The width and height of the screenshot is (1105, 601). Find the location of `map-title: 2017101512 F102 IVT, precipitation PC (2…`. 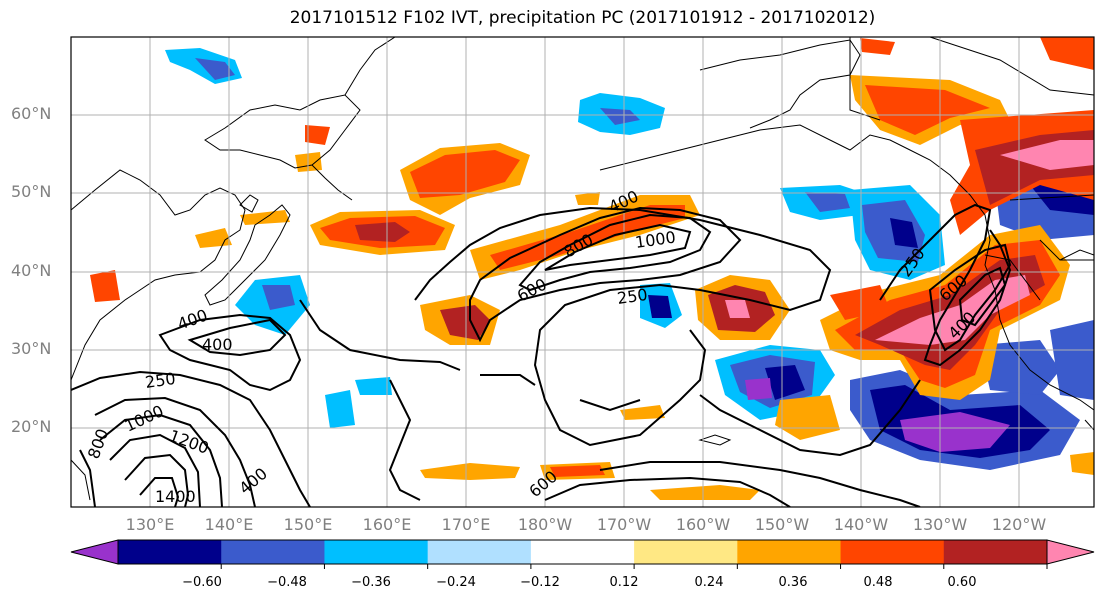

map-title: 2017101512 F102 IVT, precipitation PC (2… is located at coordinates (582, 18).